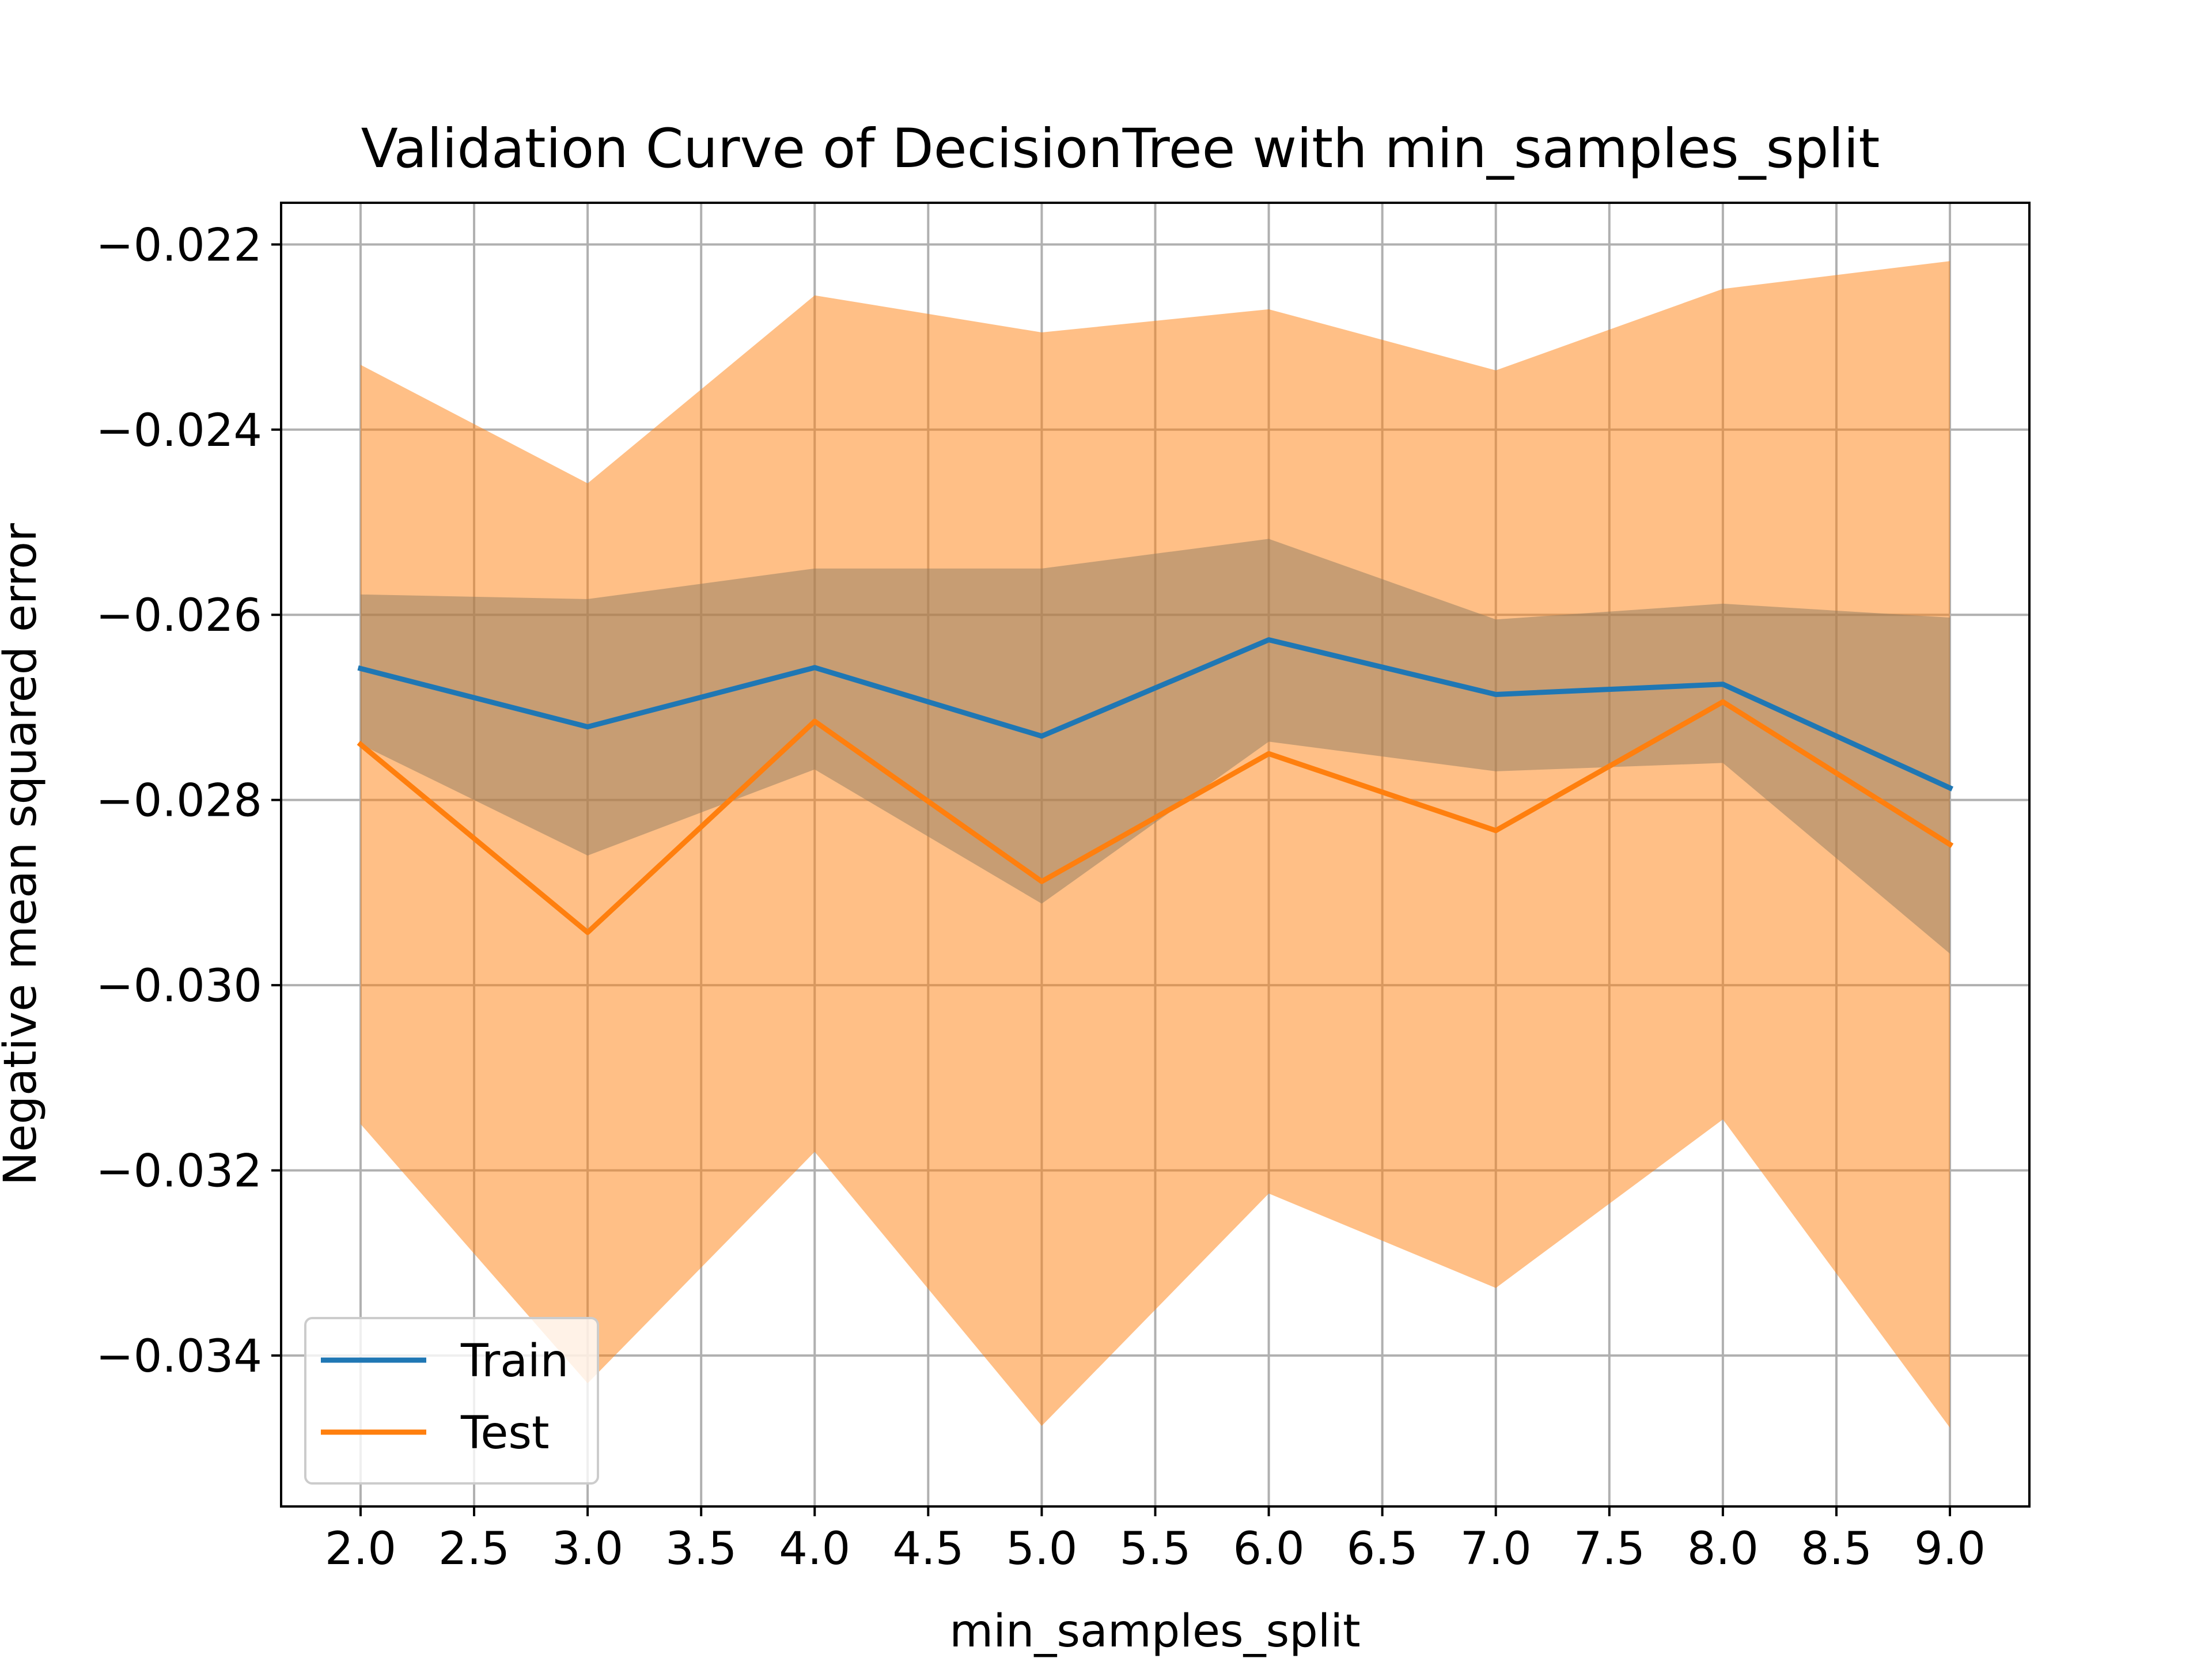 This screenshot has height=1662, width=2212. I want to click on x-tick-label: 7.0, so click(1496, 1549).